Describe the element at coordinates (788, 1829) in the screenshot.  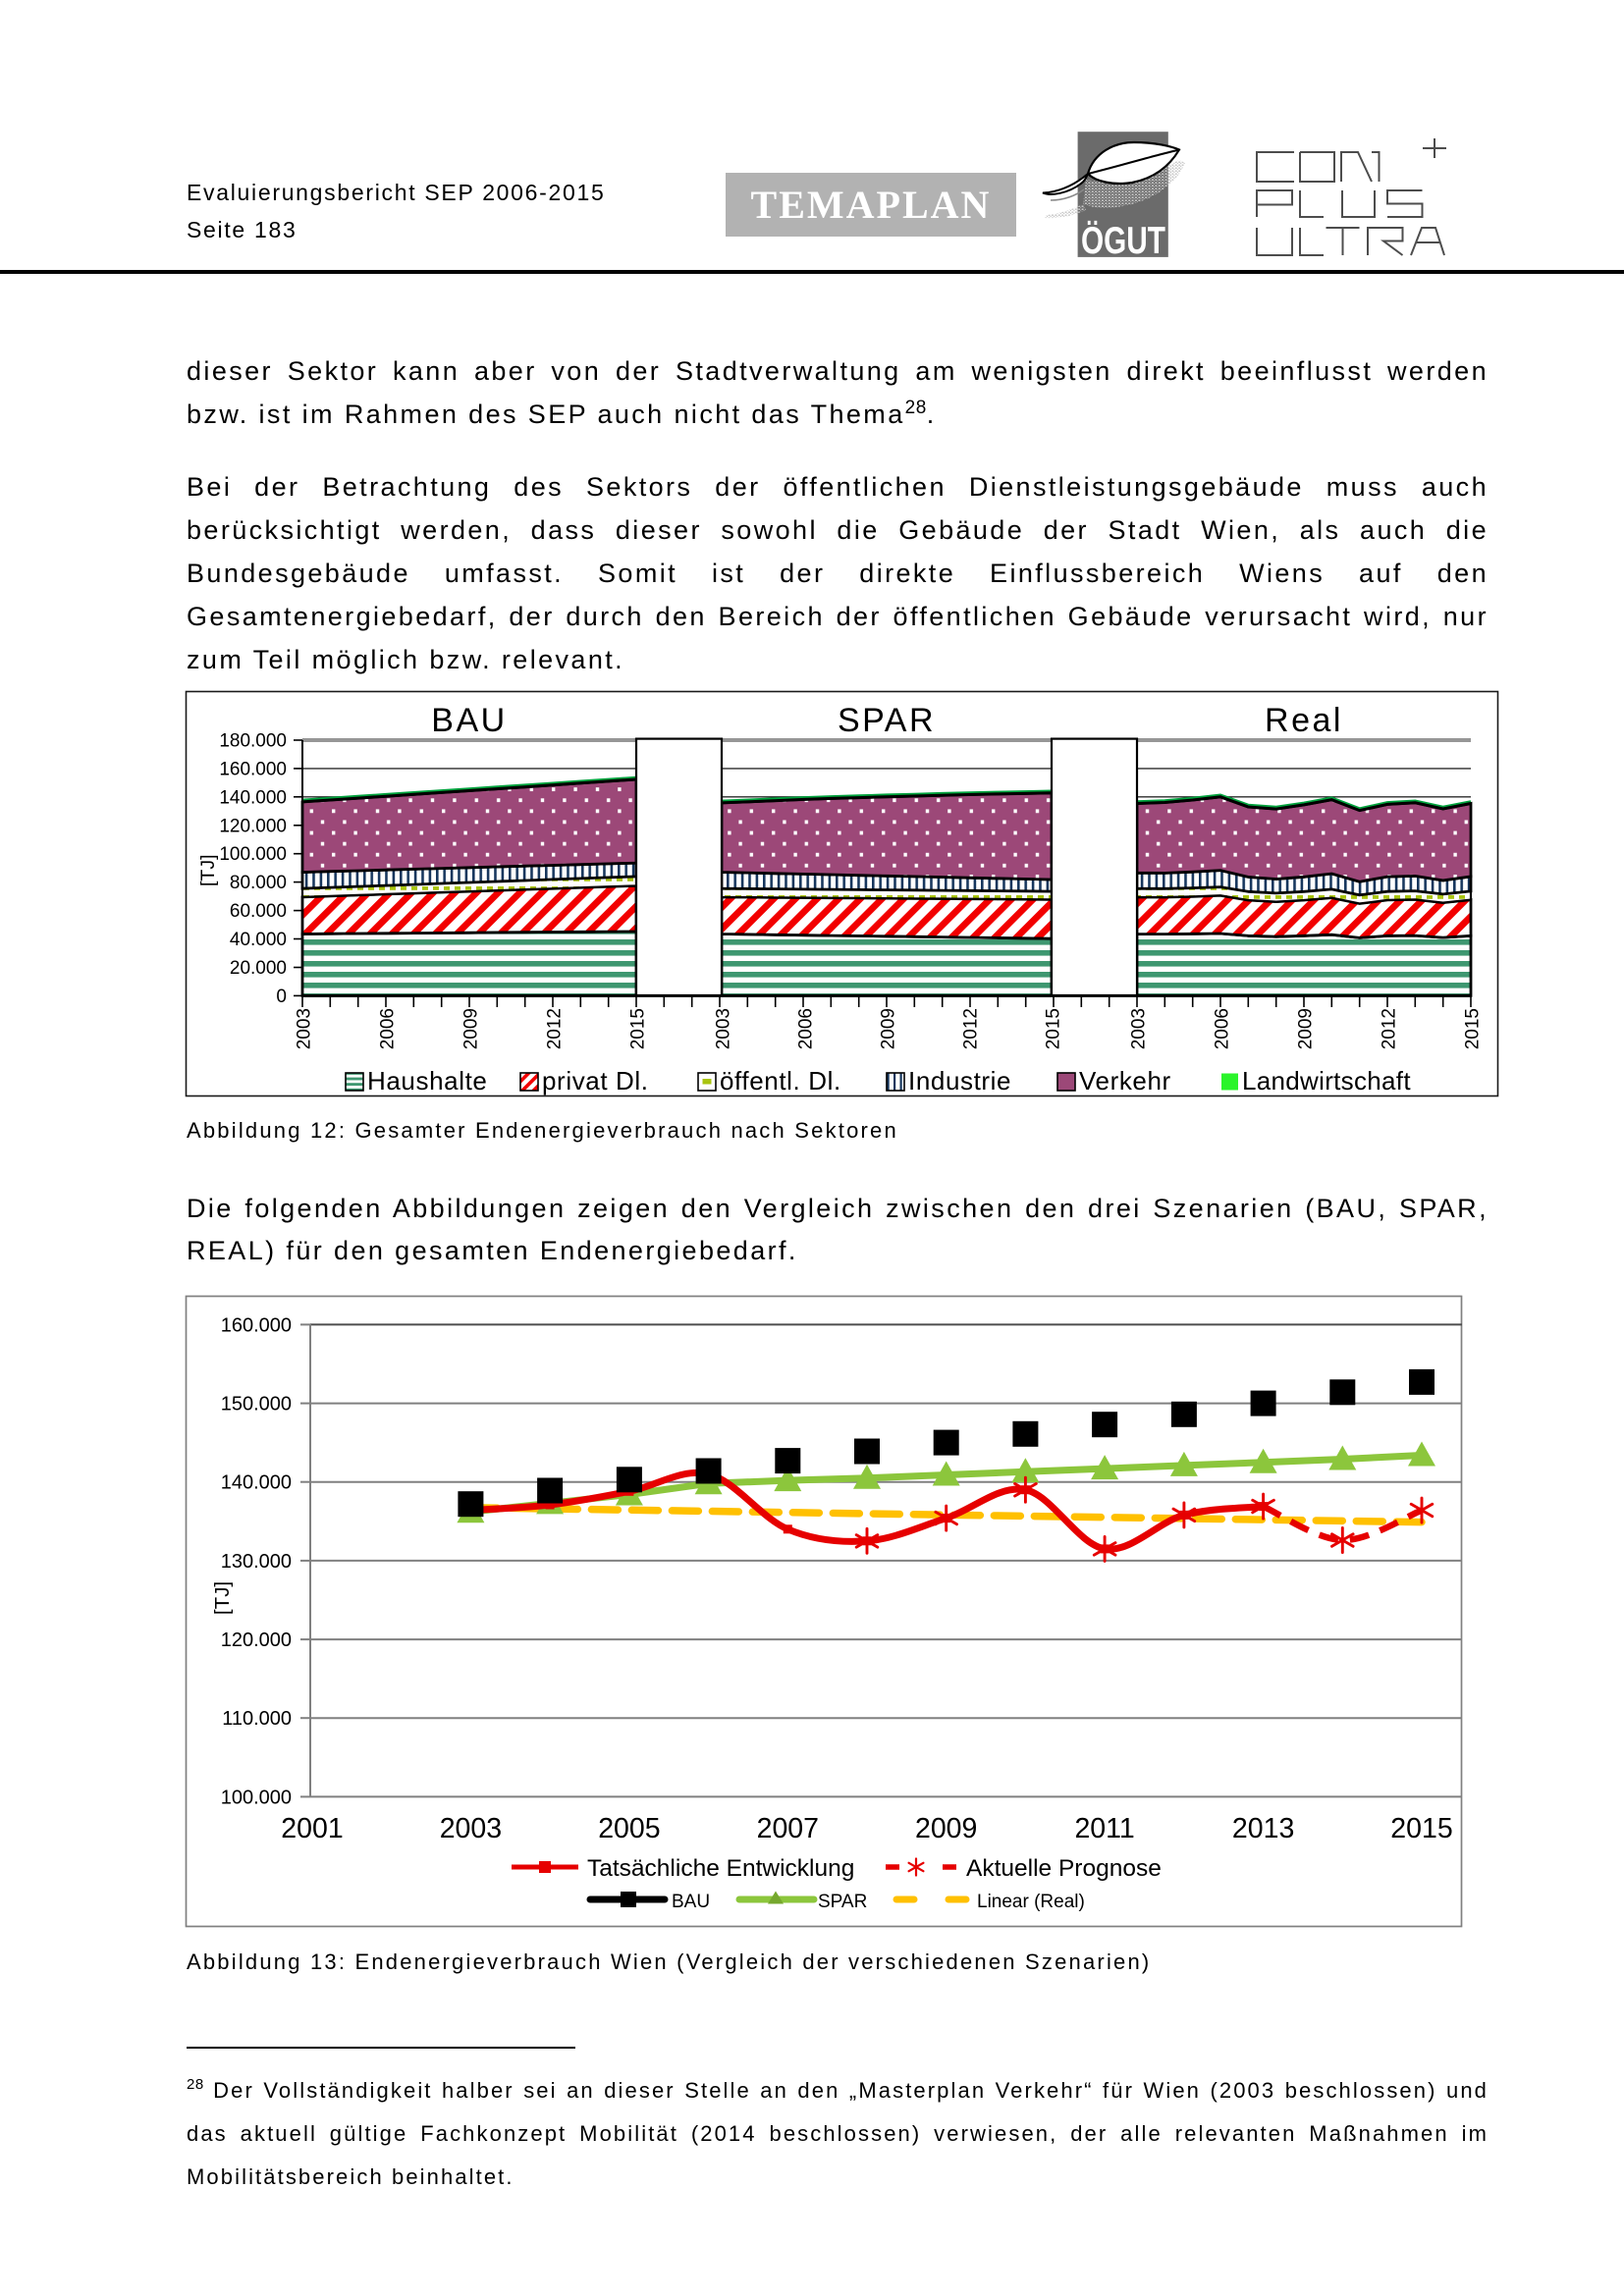
I see `svg-text: 2007` at that location.